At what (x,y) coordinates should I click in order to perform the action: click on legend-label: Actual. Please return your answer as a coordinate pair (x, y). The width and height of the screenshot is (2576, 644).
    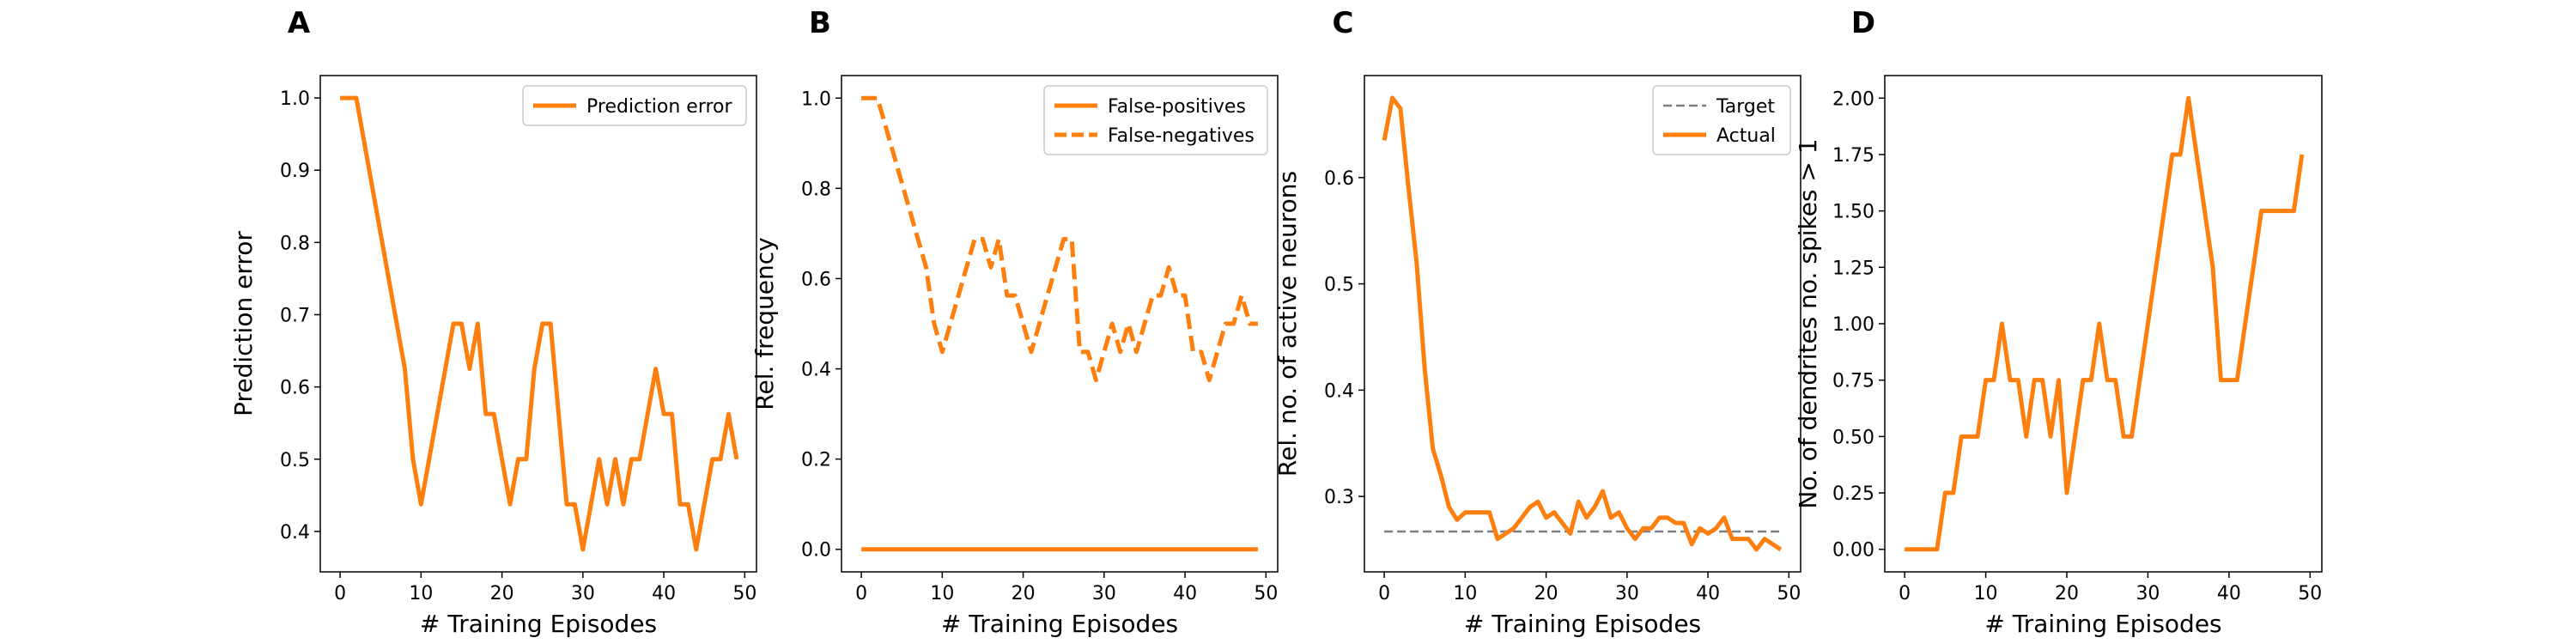
    Looking at the image, I should click on (1746, 136).